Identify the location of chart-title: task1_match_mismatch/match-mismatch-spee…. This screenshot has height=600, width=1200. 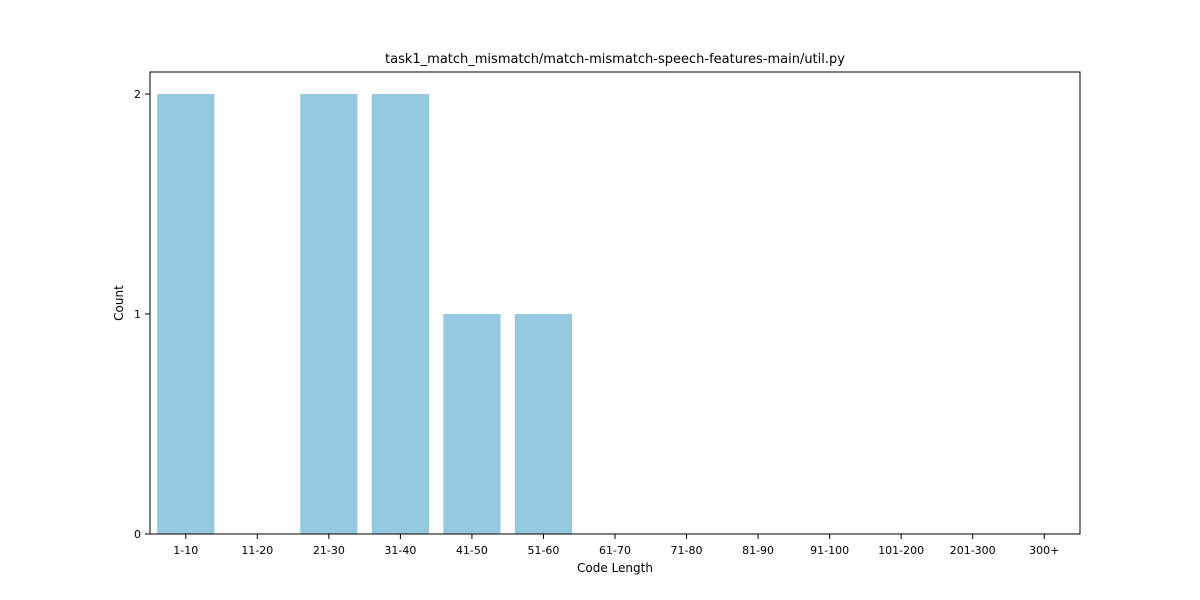
(615, 59).